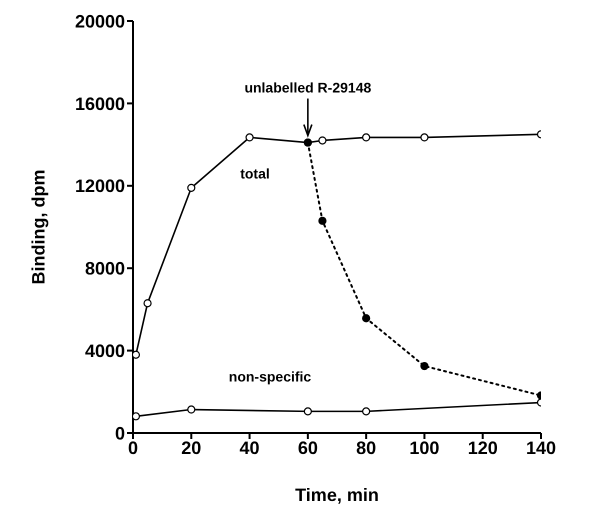 The height and width of the screenshot is (519, 589). I want to click on x-axis-title: Time, min, so click(337, 495).